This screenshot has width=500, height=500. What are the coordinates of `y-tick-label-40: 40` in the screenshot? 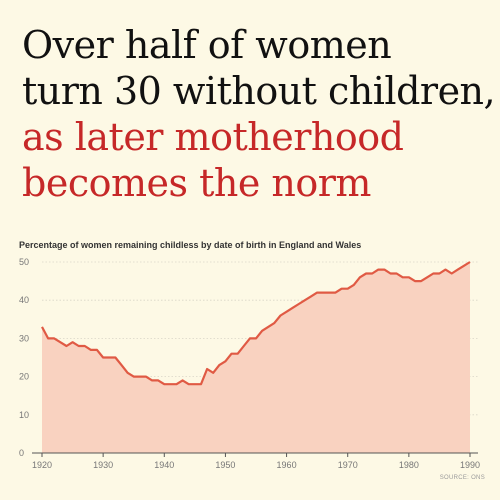 It's located at (24, 300).